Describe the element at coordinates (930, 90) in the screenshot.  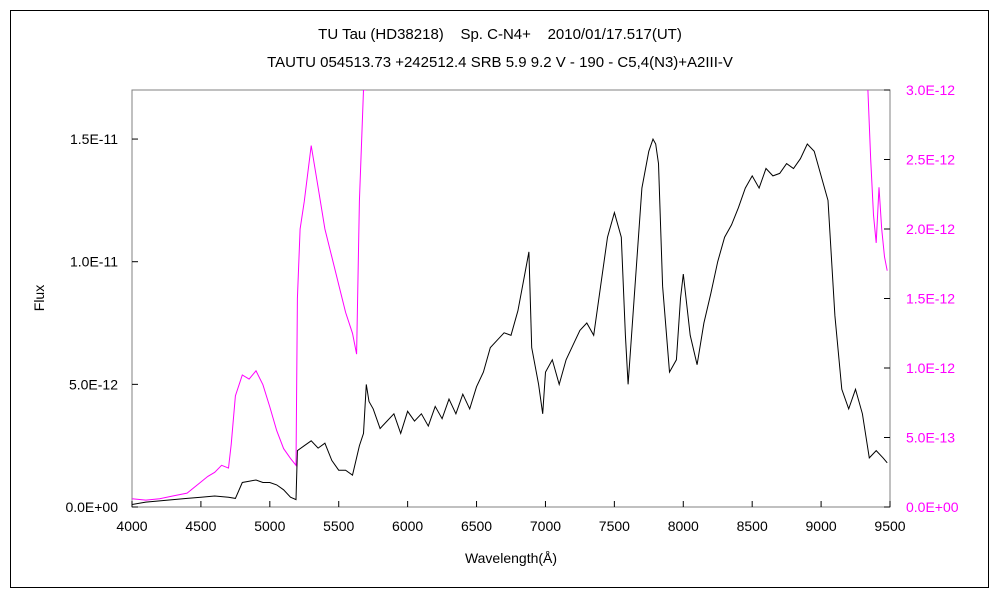
I see `y-right-tick-label: 3.0E-12` at that location.